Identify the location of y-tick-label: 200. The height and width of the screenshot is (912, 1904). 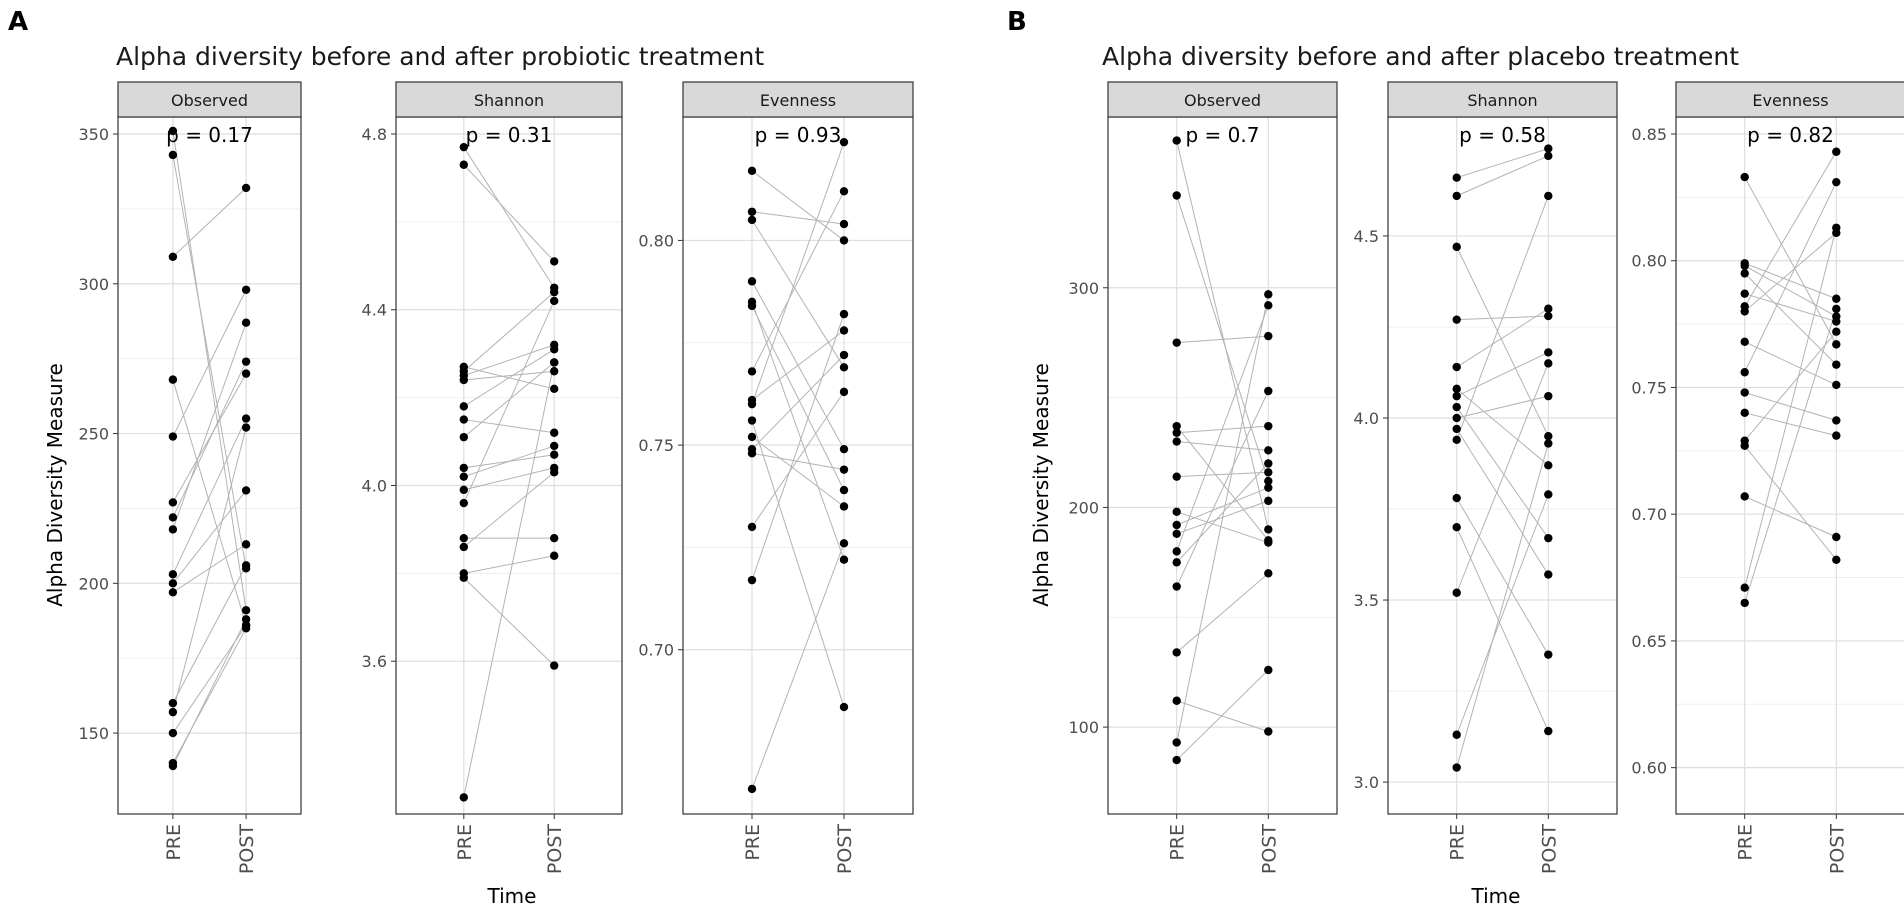
(93, 583).